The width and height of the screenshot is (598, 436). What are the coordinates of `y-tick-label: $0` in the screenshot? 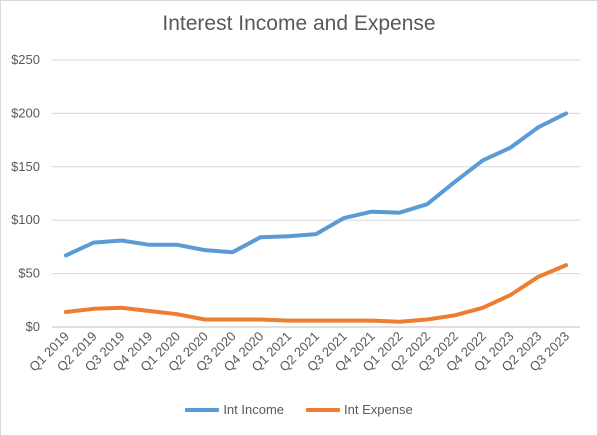 It's located at (33, 326).